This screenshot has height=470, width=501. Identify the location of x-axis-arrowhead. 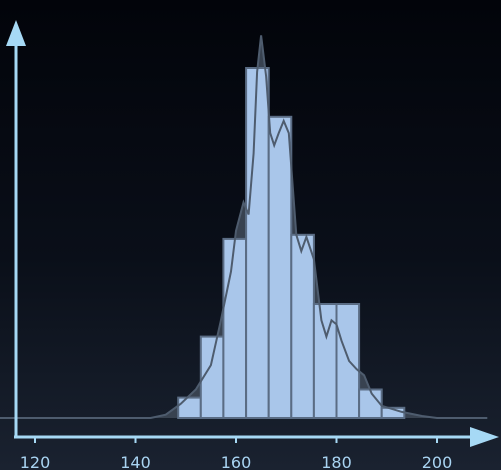
(484, 437).